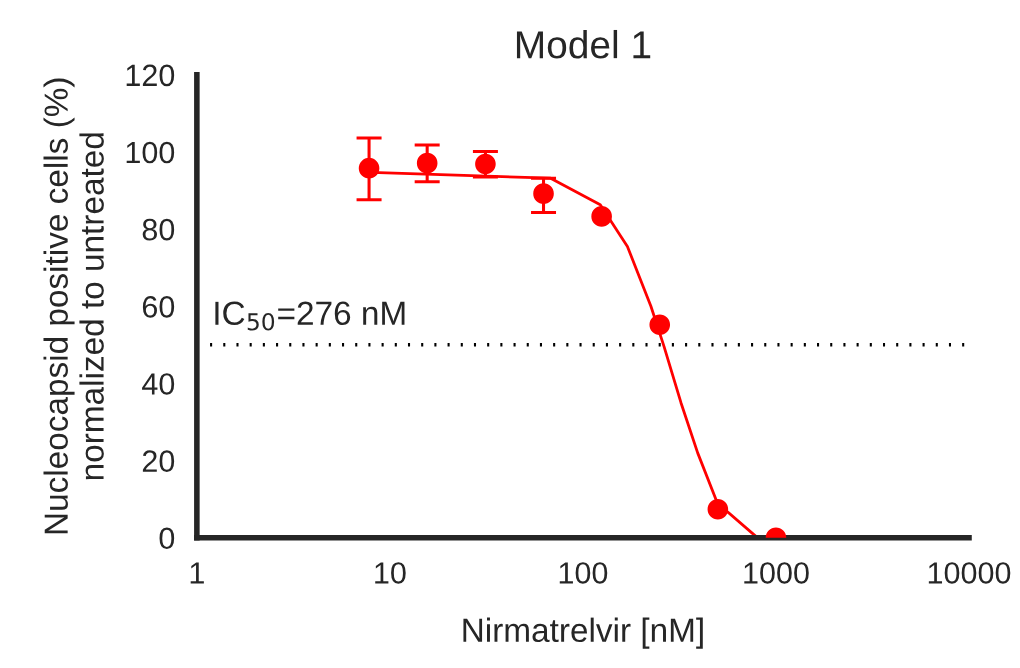 This screenshot has width=1020, height=668. What do you see at coordinates (197, 573) in the screenshot?
I see `x-tick-label: 1` at bounding box center [197, 573].